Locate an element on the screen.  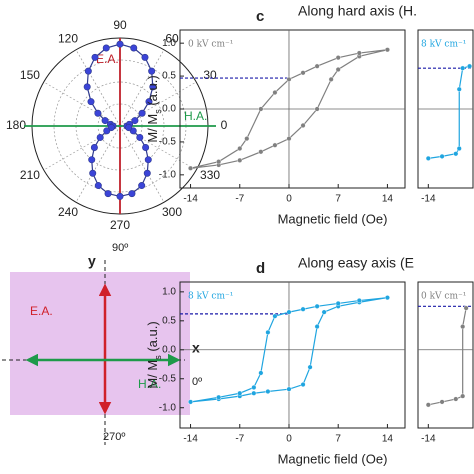
theta-tick-label: 120 is located at coordinates (68, 39).